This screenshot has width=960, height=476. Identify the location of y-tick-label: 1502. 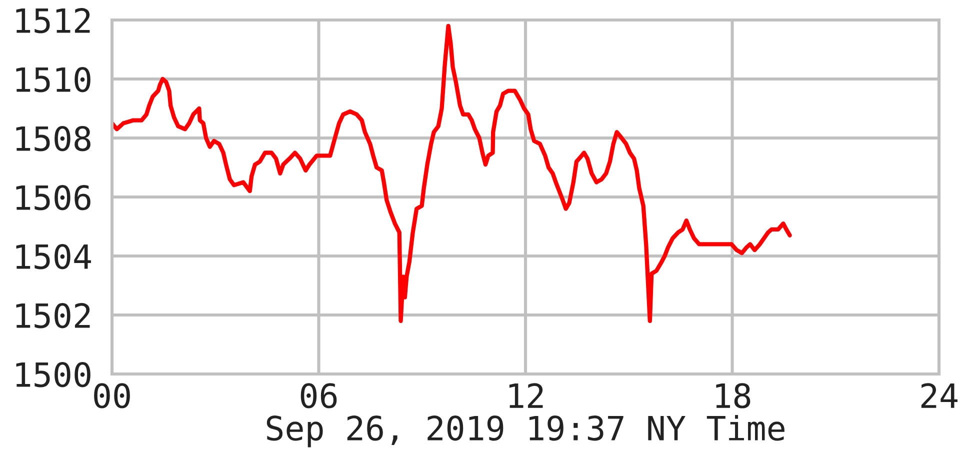
(53, 315).